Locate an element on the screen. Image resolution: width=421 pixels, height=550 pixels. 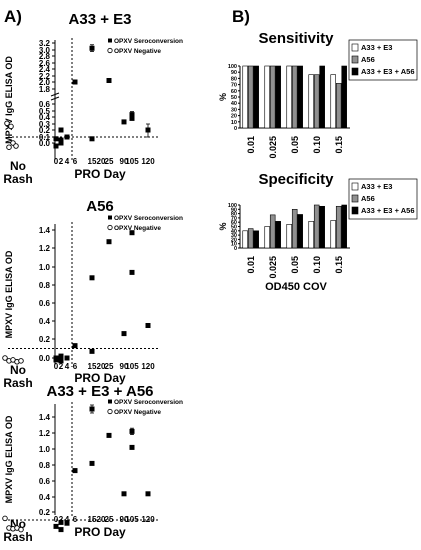
y-tick-label: 1.4 is located at coordinates (45, 417).